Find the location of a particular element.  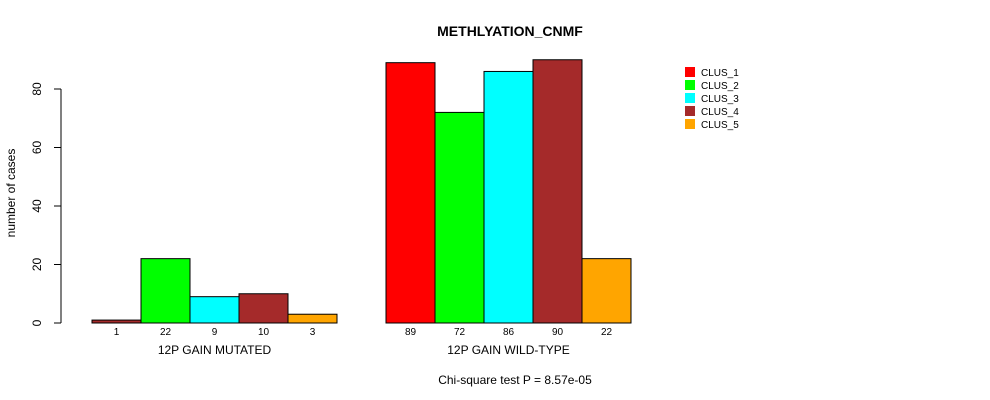

legend-label: CLUS_2 is located at coordinates (720, 86).